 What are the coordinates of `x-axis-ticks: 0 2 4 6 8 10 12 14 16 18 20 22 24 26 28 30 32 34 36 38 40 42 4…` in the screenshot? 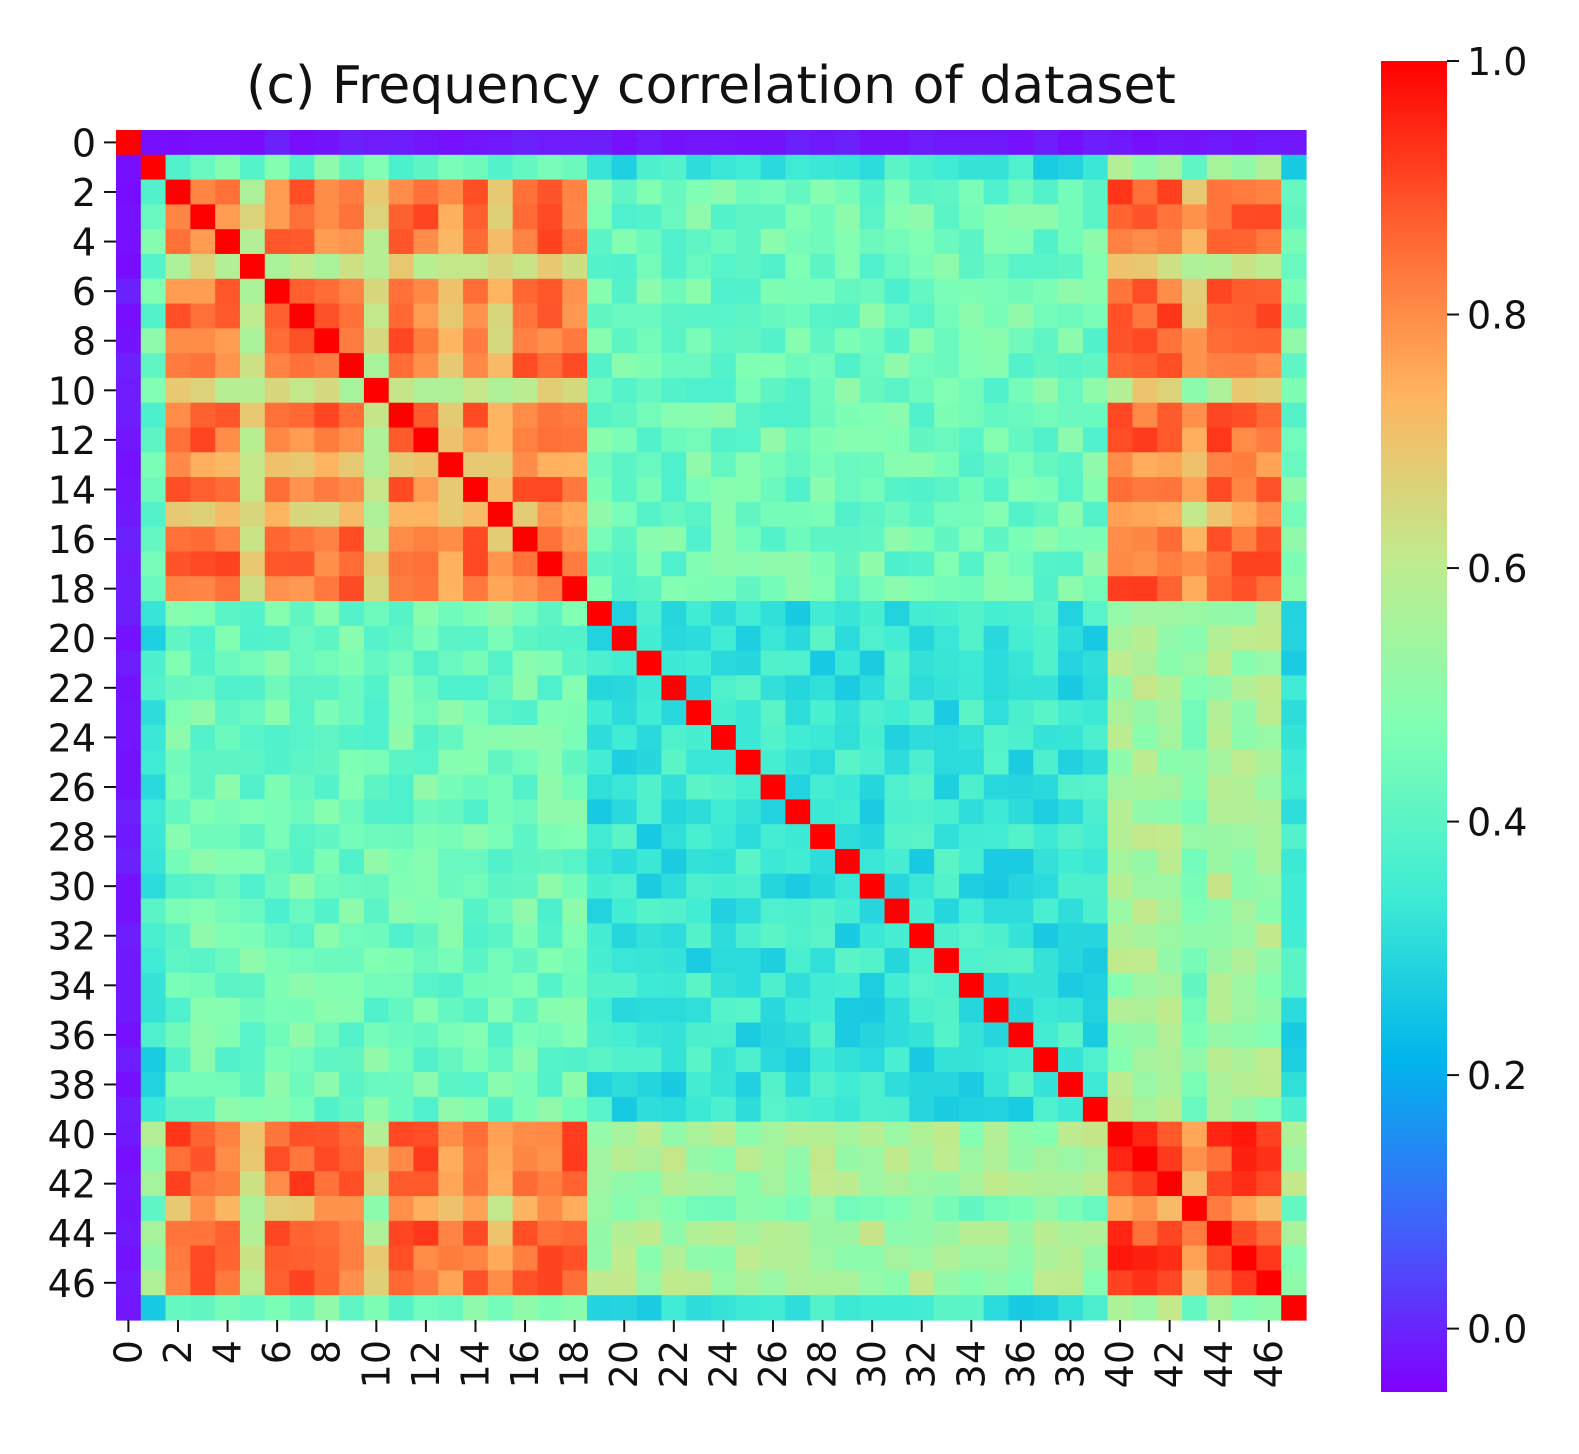 It's located at (698, 1354).